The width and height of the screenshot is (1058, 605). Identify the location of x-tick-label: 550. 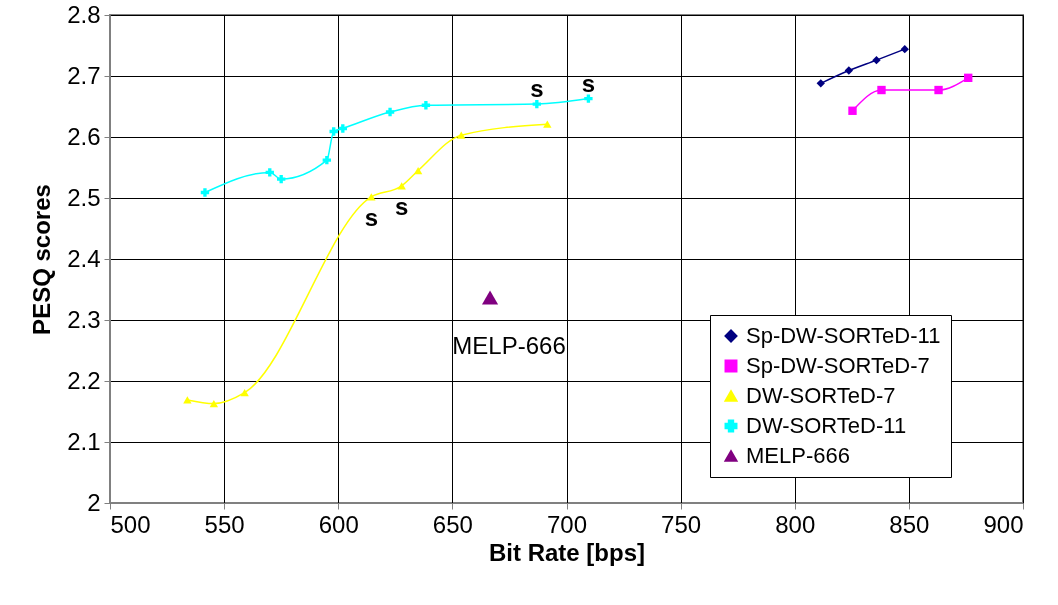
(224, 524).